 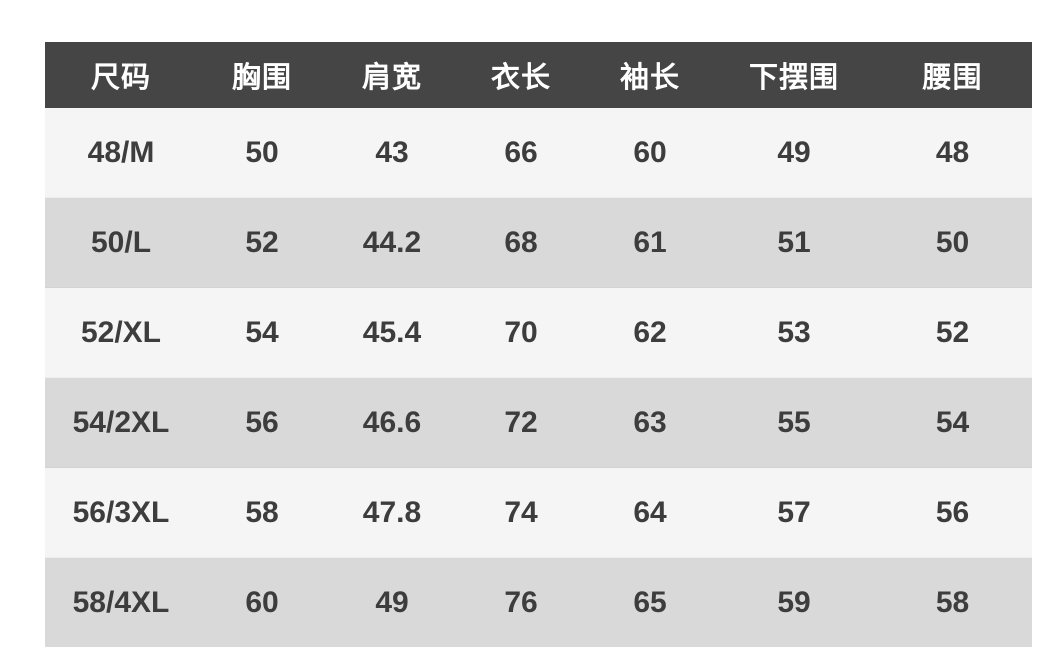 What do you see at coordinates (952, 422) in the screenshot?
I see `cell-waist: 54` at bounding box center [952, 422].